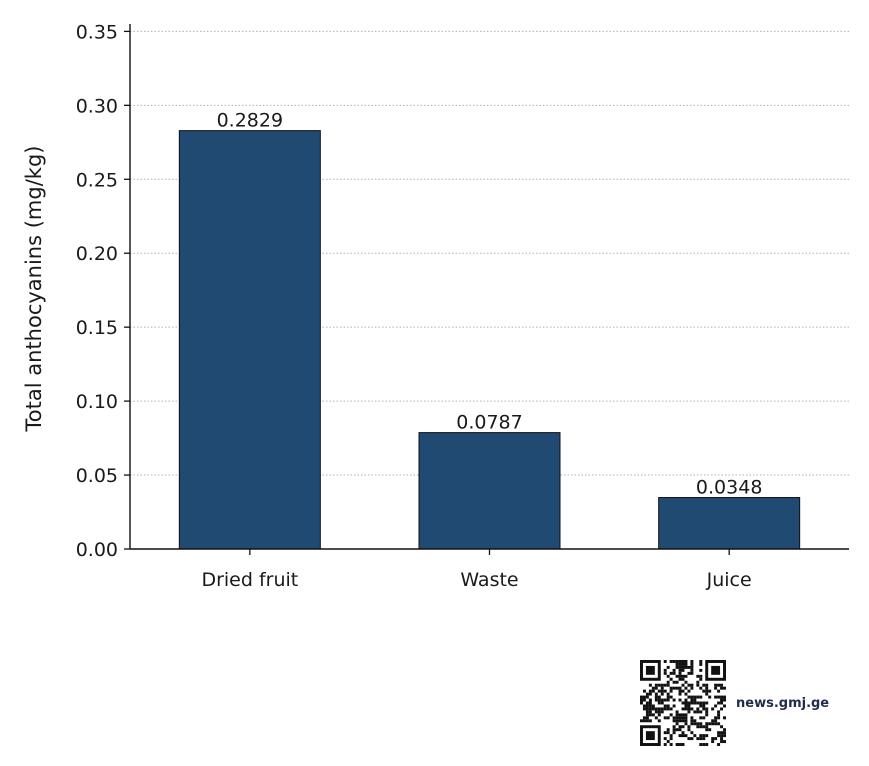  Describe the element at coordinates (683, 703) in the screenshot. I see `qr-code-icon` at that location.